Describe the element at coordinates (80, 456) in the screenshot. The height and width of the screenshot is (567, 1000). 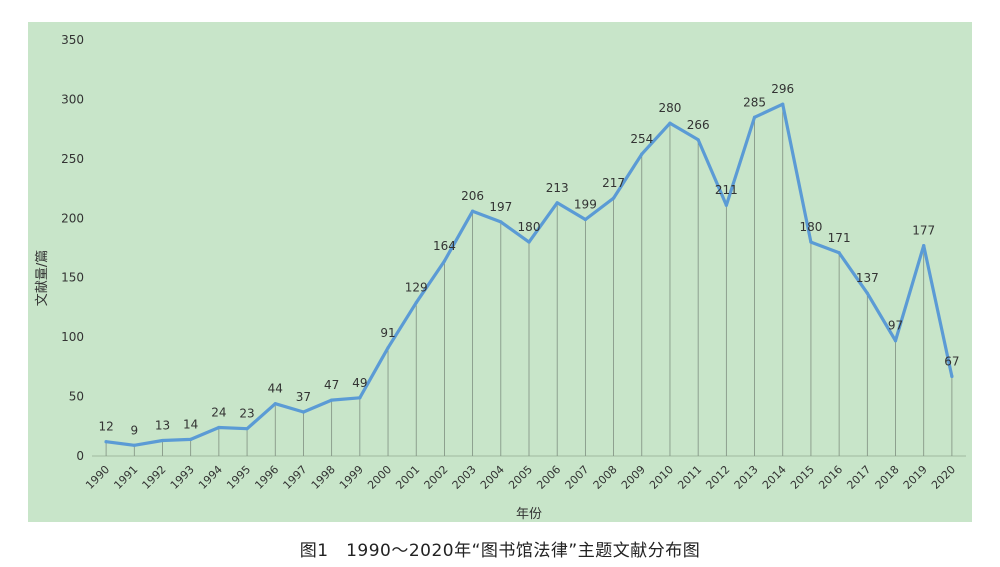
I see `y-tick-label: 0` at that location.